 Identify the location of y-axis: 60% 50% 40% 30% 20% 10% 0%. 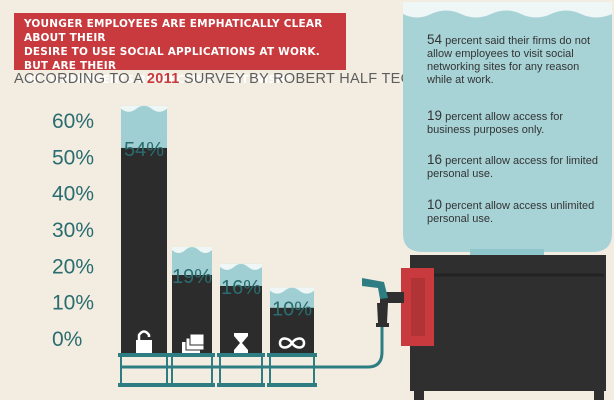
(73, 230).